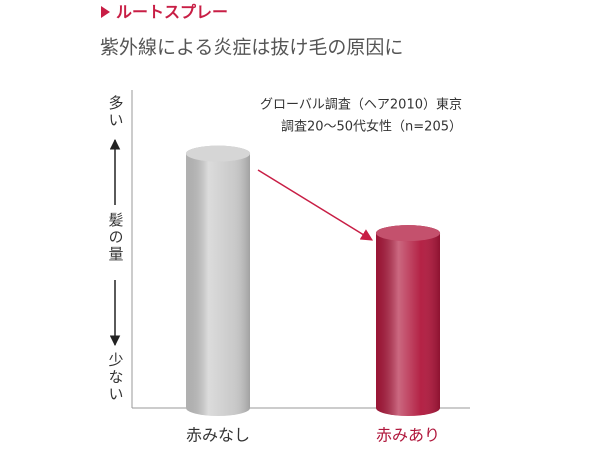 This screenshot has width=600, height=450. I want to click on y-label-bottom: 少ない, so click(116, 377).